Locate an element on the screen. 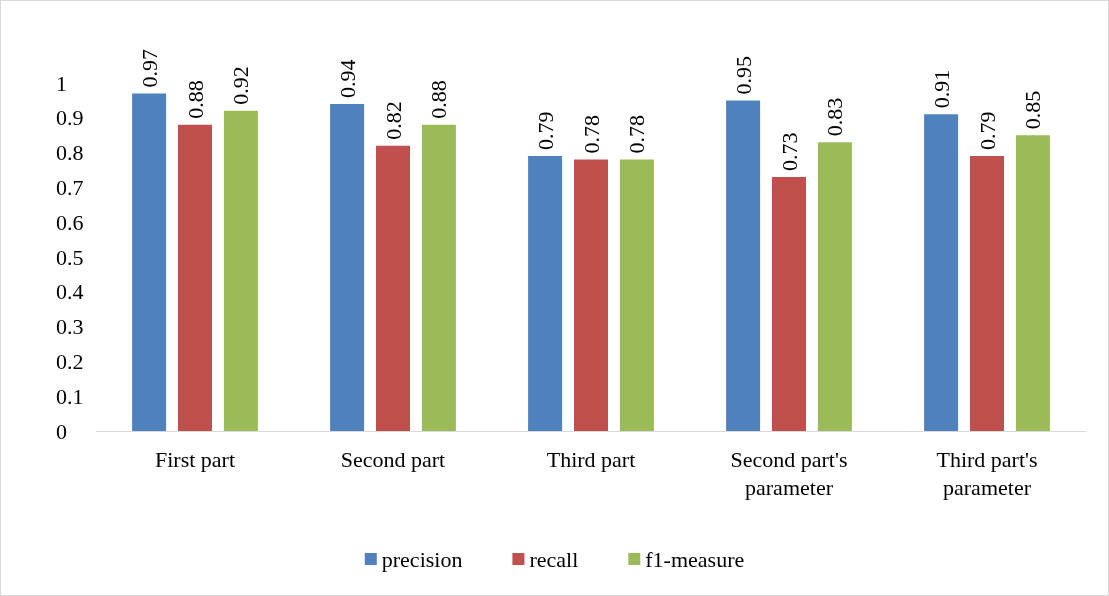  y-tick-label: 1 is located at coordinates (61, 83).